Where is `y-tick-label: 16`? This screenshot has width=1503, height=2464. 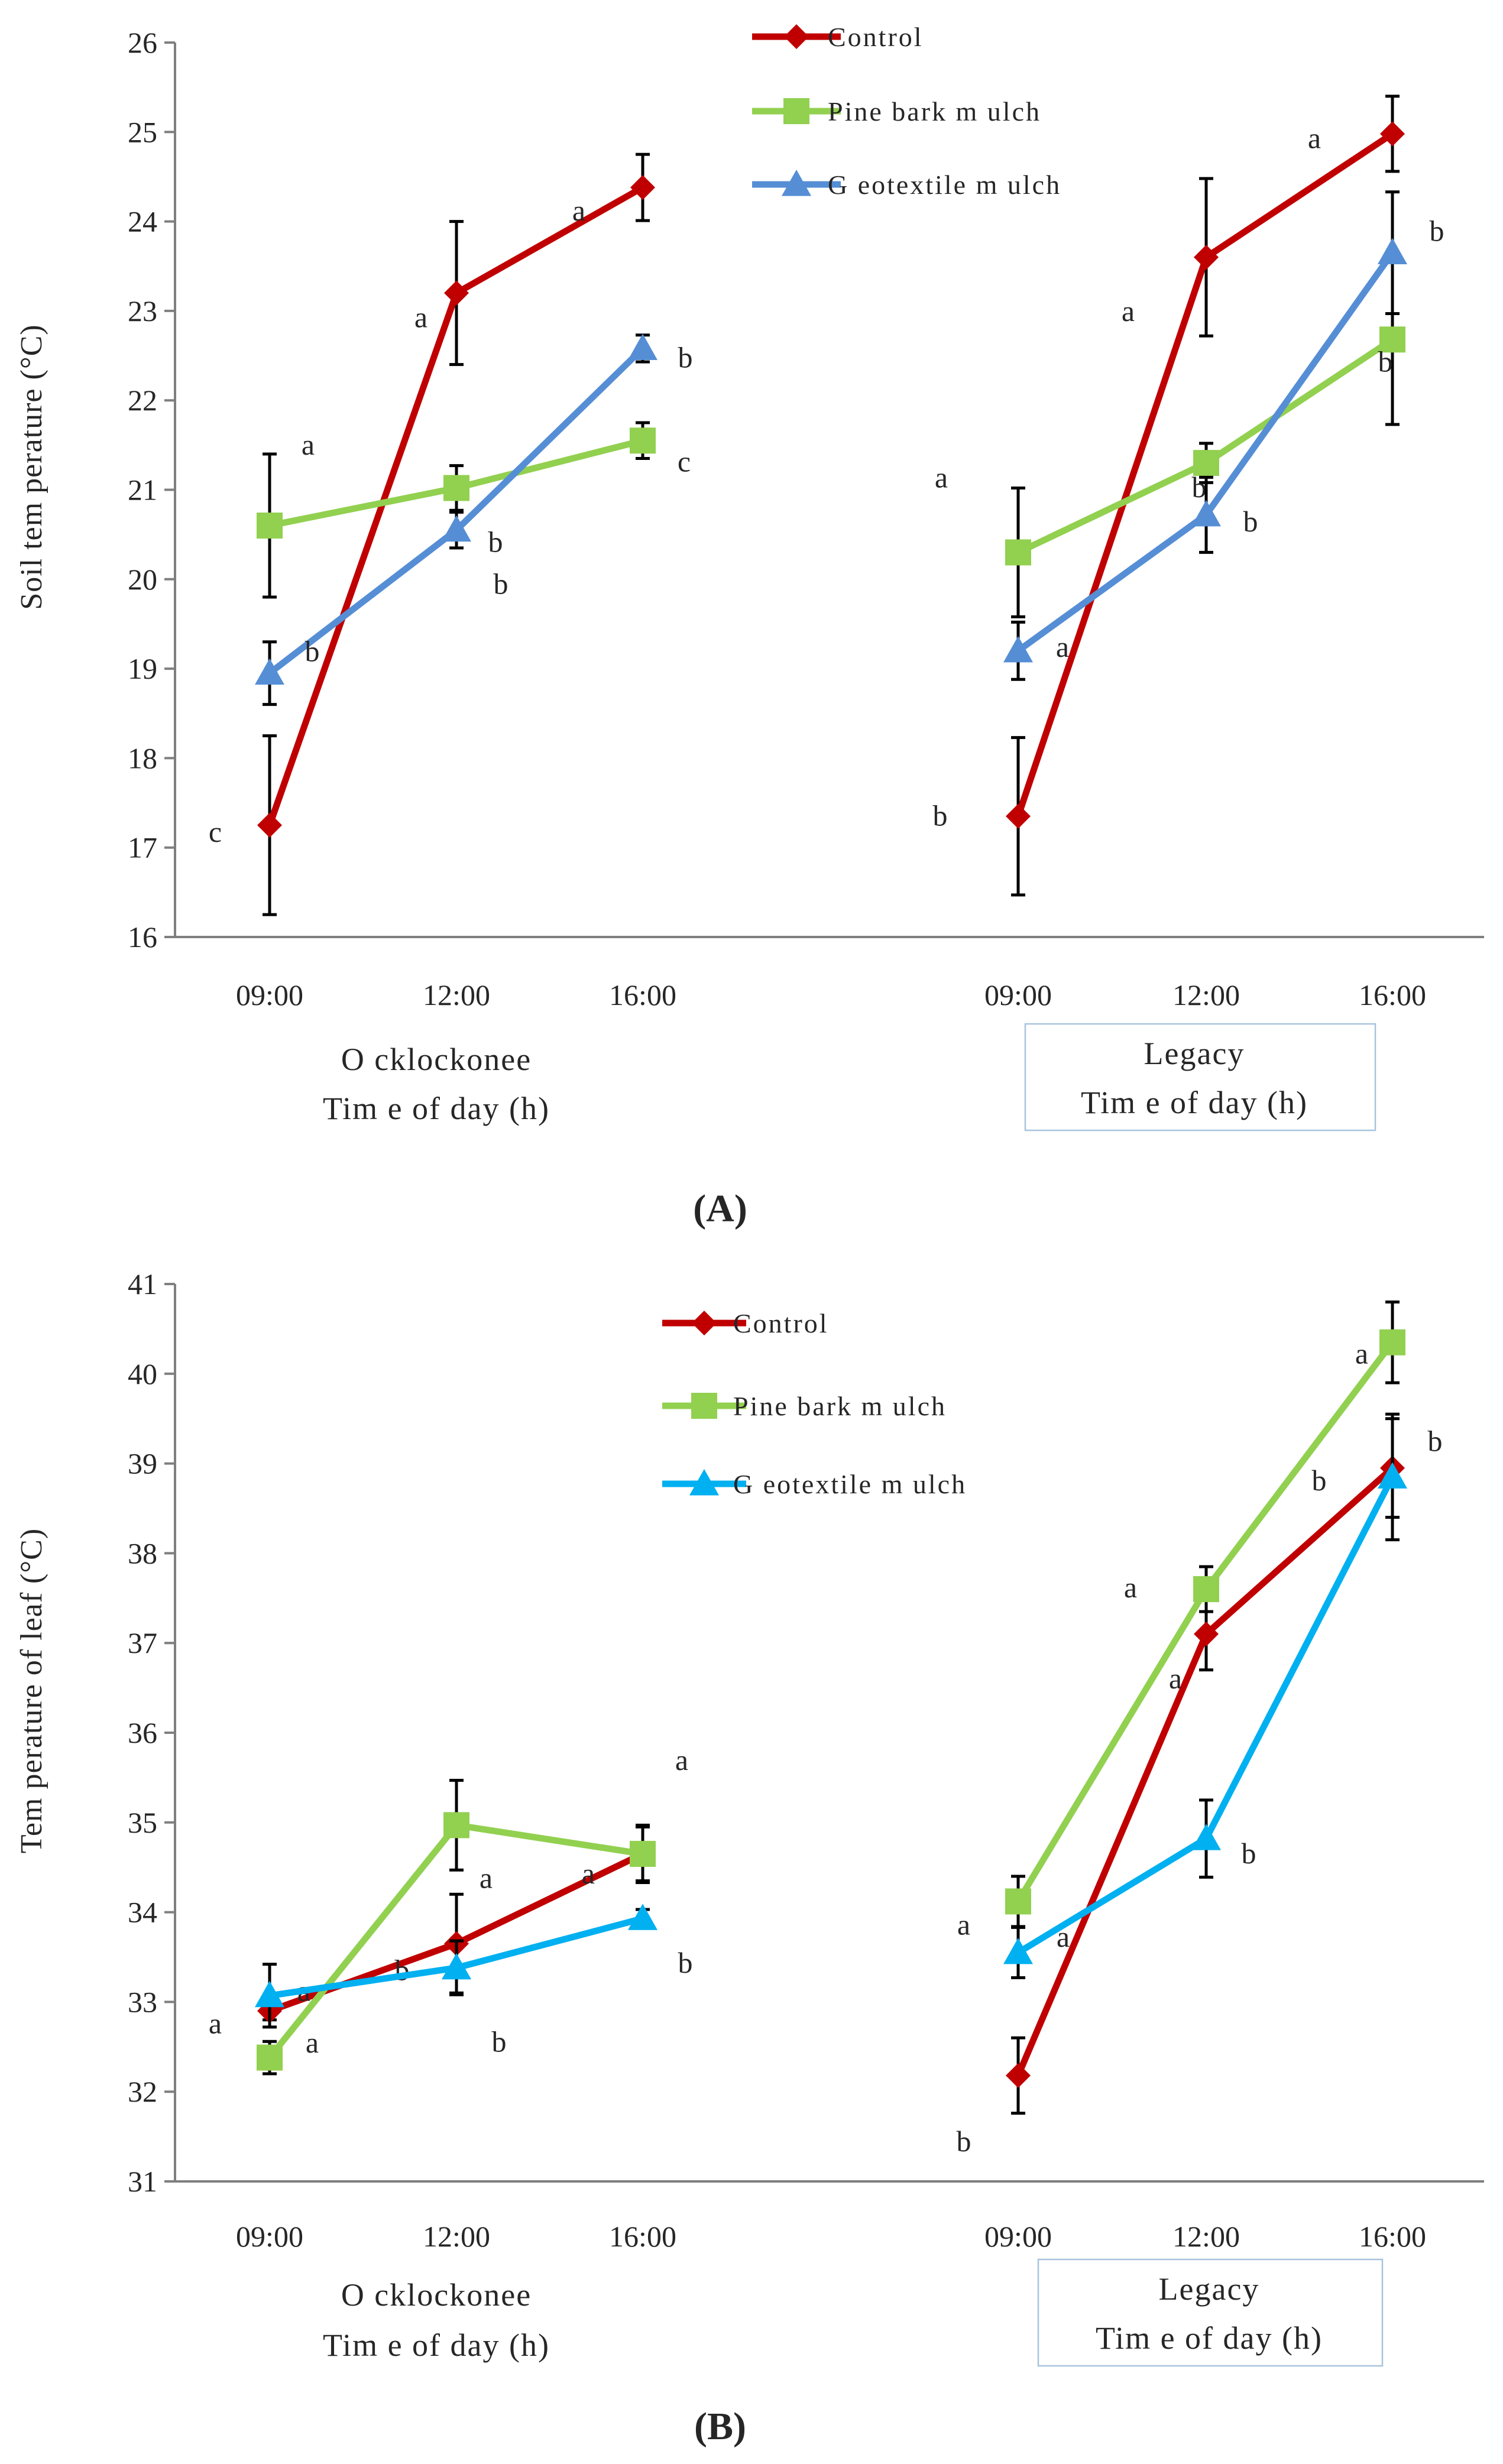 y-tick-label: 16 is located at coordinates (142, 937).